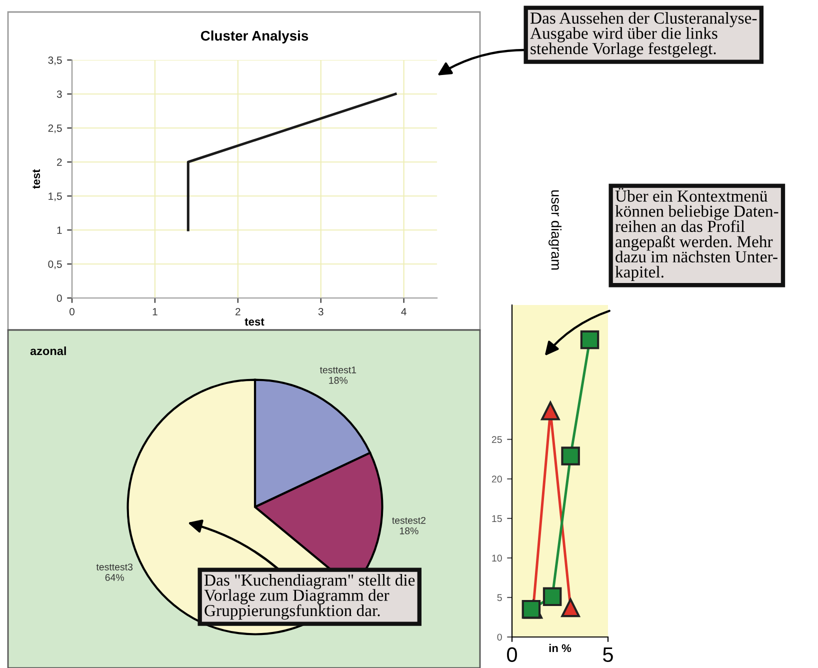  Describe the element at coordinates (321, 312) in the screenshot. I see `x-tick-label: 3` at that location.